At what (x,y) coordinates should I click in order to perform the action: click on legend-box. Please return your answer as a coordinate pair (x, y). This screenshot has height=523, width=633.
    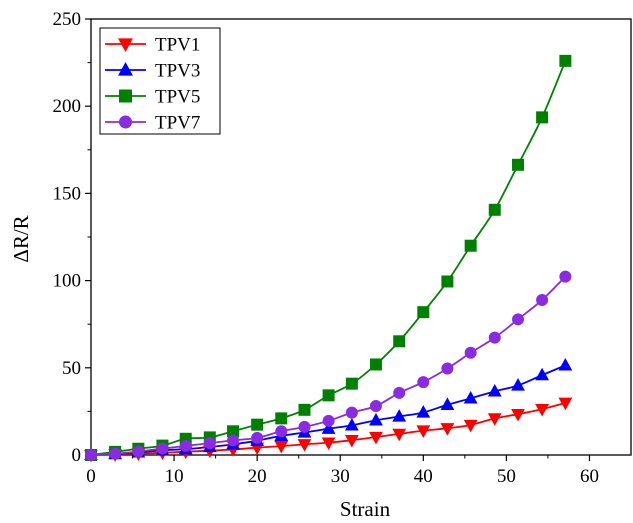
    Looking at the image, I should click on (160, 81).